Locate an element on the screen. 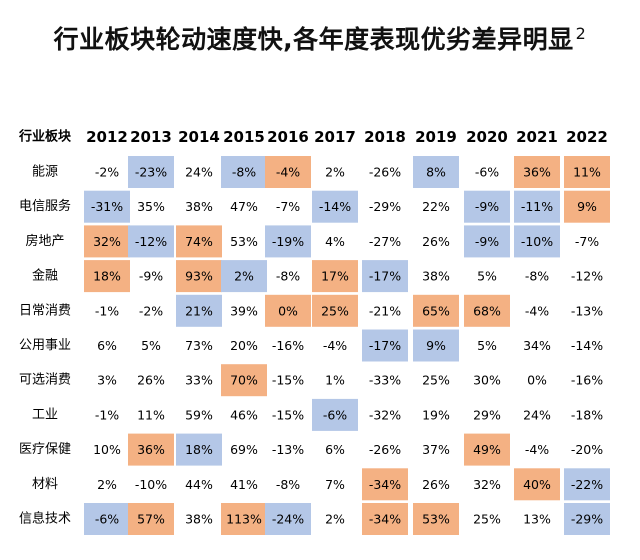 The height and width of the screenshot is (560, 640). cell-value: -7% is located at coordinates (587, 241).